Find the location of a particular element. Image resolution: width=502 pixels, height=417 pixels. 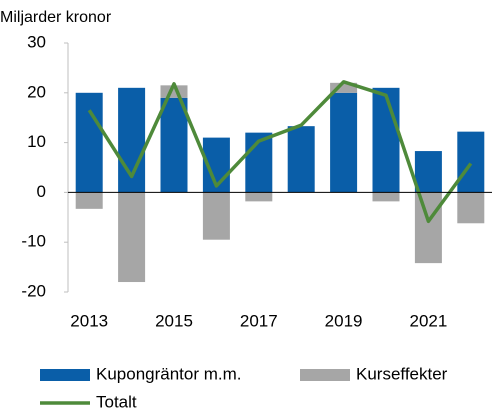

x-tick-label: 2013 is located at coordinates (89, 320).